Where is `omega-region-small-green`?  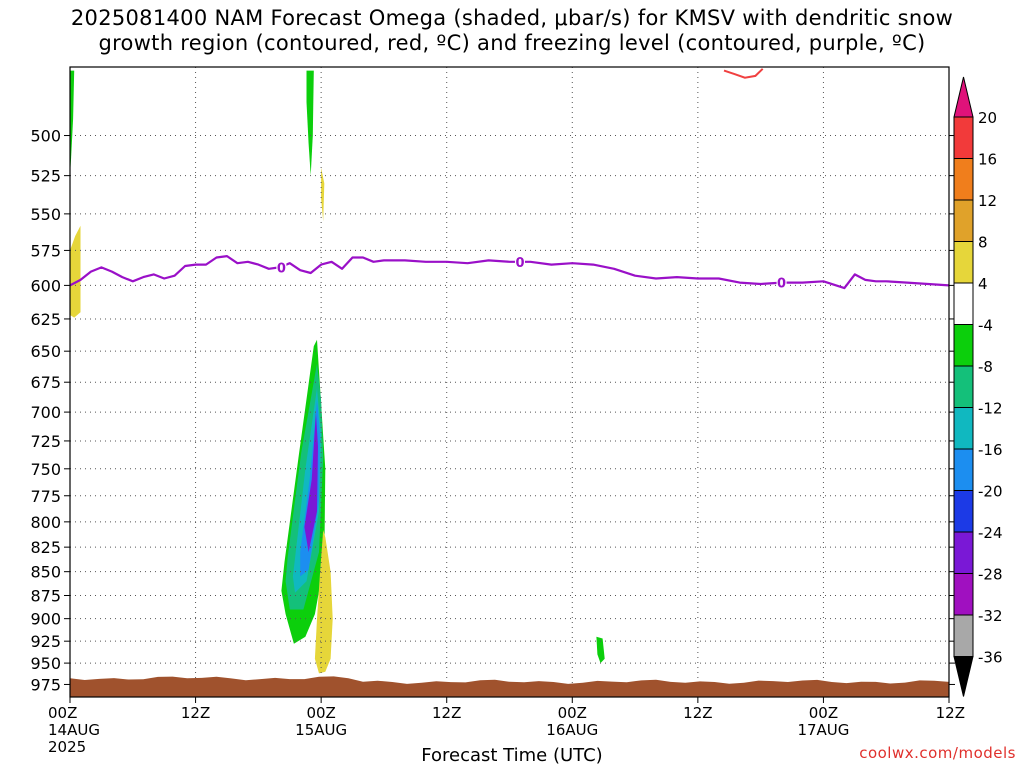 omega-region-small-green is located at coordinates (600, 650).